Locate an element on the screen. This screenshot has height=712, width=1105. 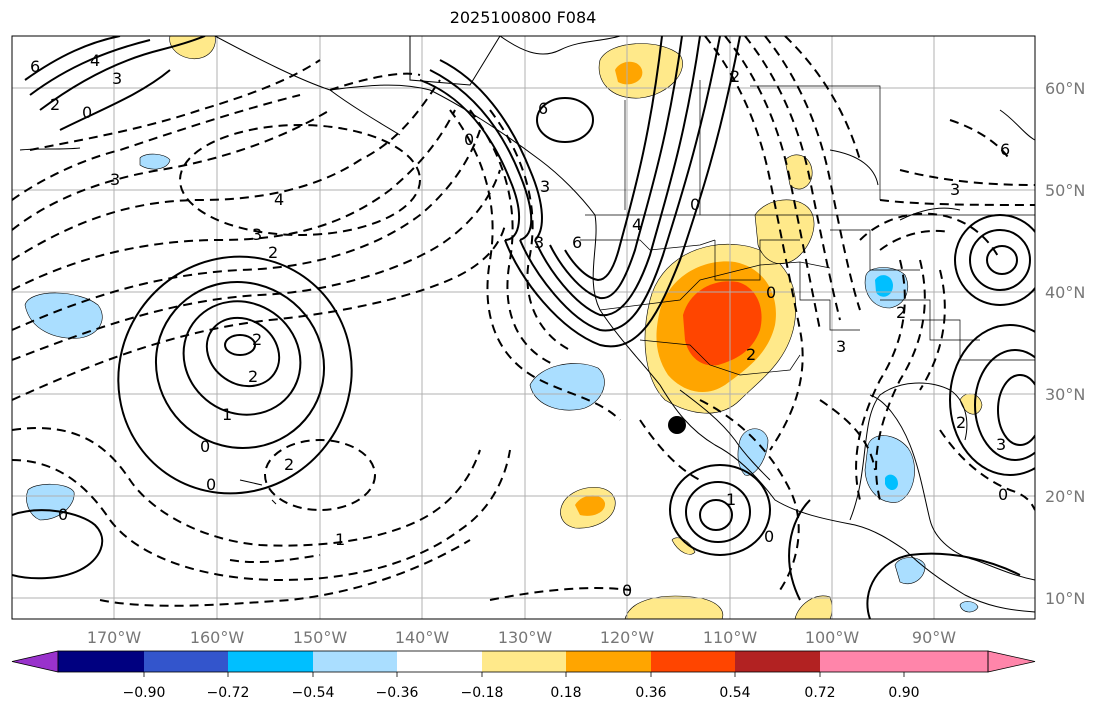
latitude-label: 40°N is located at coordinates (1065, 292).